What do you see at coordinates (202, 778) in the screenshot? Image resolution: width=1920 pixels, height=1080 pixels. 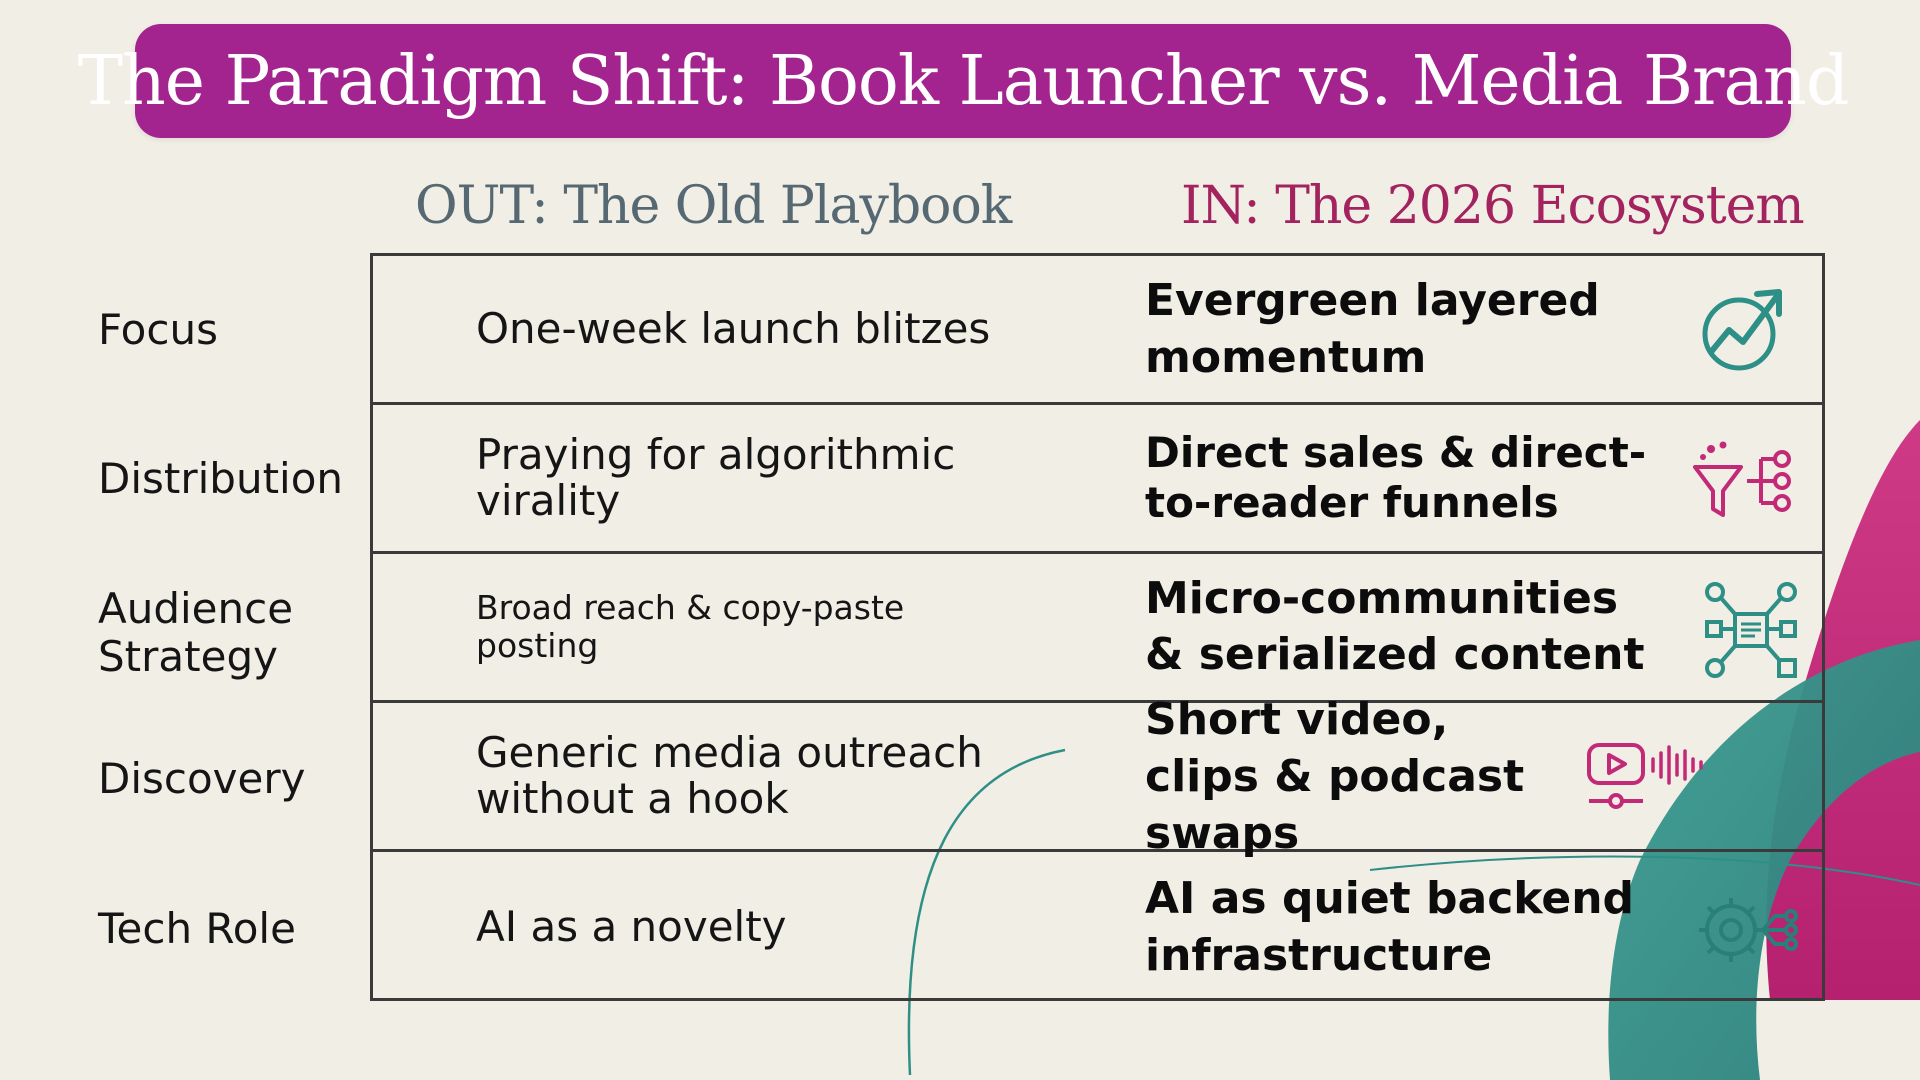 I see `row-label-discovery: Discovery` at bounding box center [202, 778].